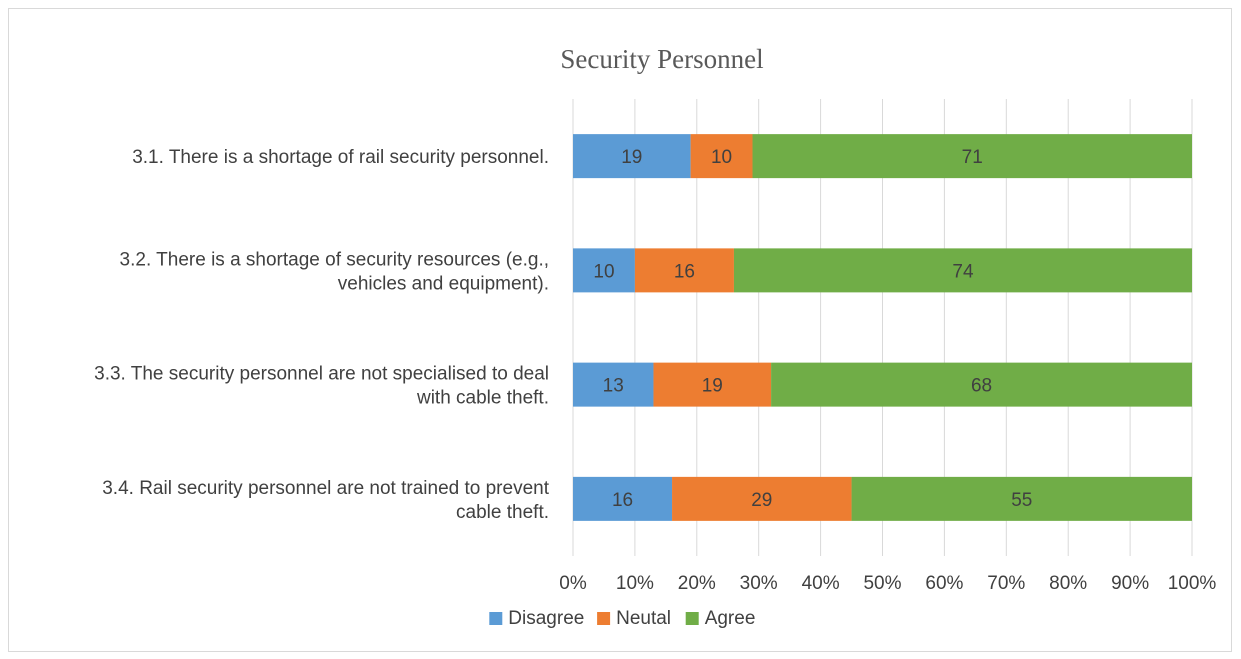 The width and height of the screenshot is (1241, 659). I want to click on x-tick-label: 70%, so click(1006, 583).